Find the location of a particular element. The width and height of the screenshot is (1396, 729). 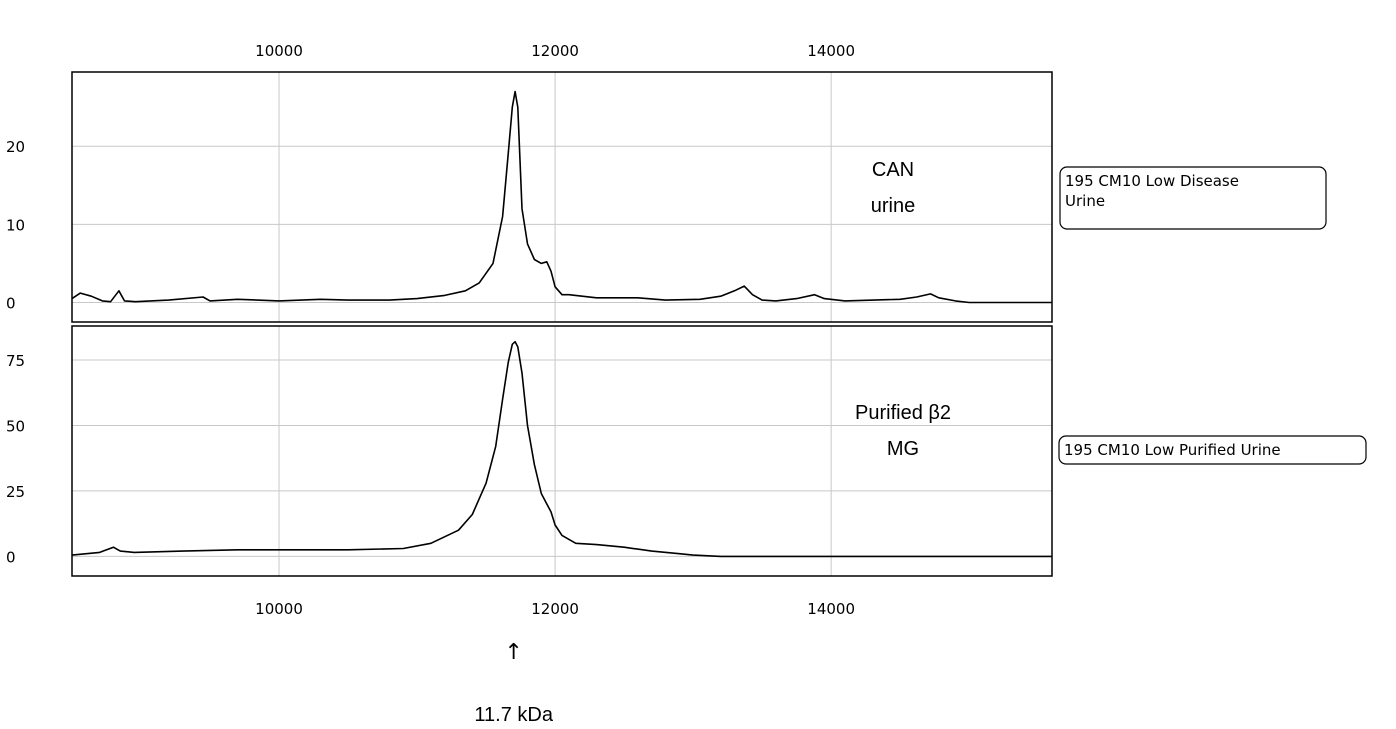

y-tick-label: 20 is located at coordinates (15, 147).